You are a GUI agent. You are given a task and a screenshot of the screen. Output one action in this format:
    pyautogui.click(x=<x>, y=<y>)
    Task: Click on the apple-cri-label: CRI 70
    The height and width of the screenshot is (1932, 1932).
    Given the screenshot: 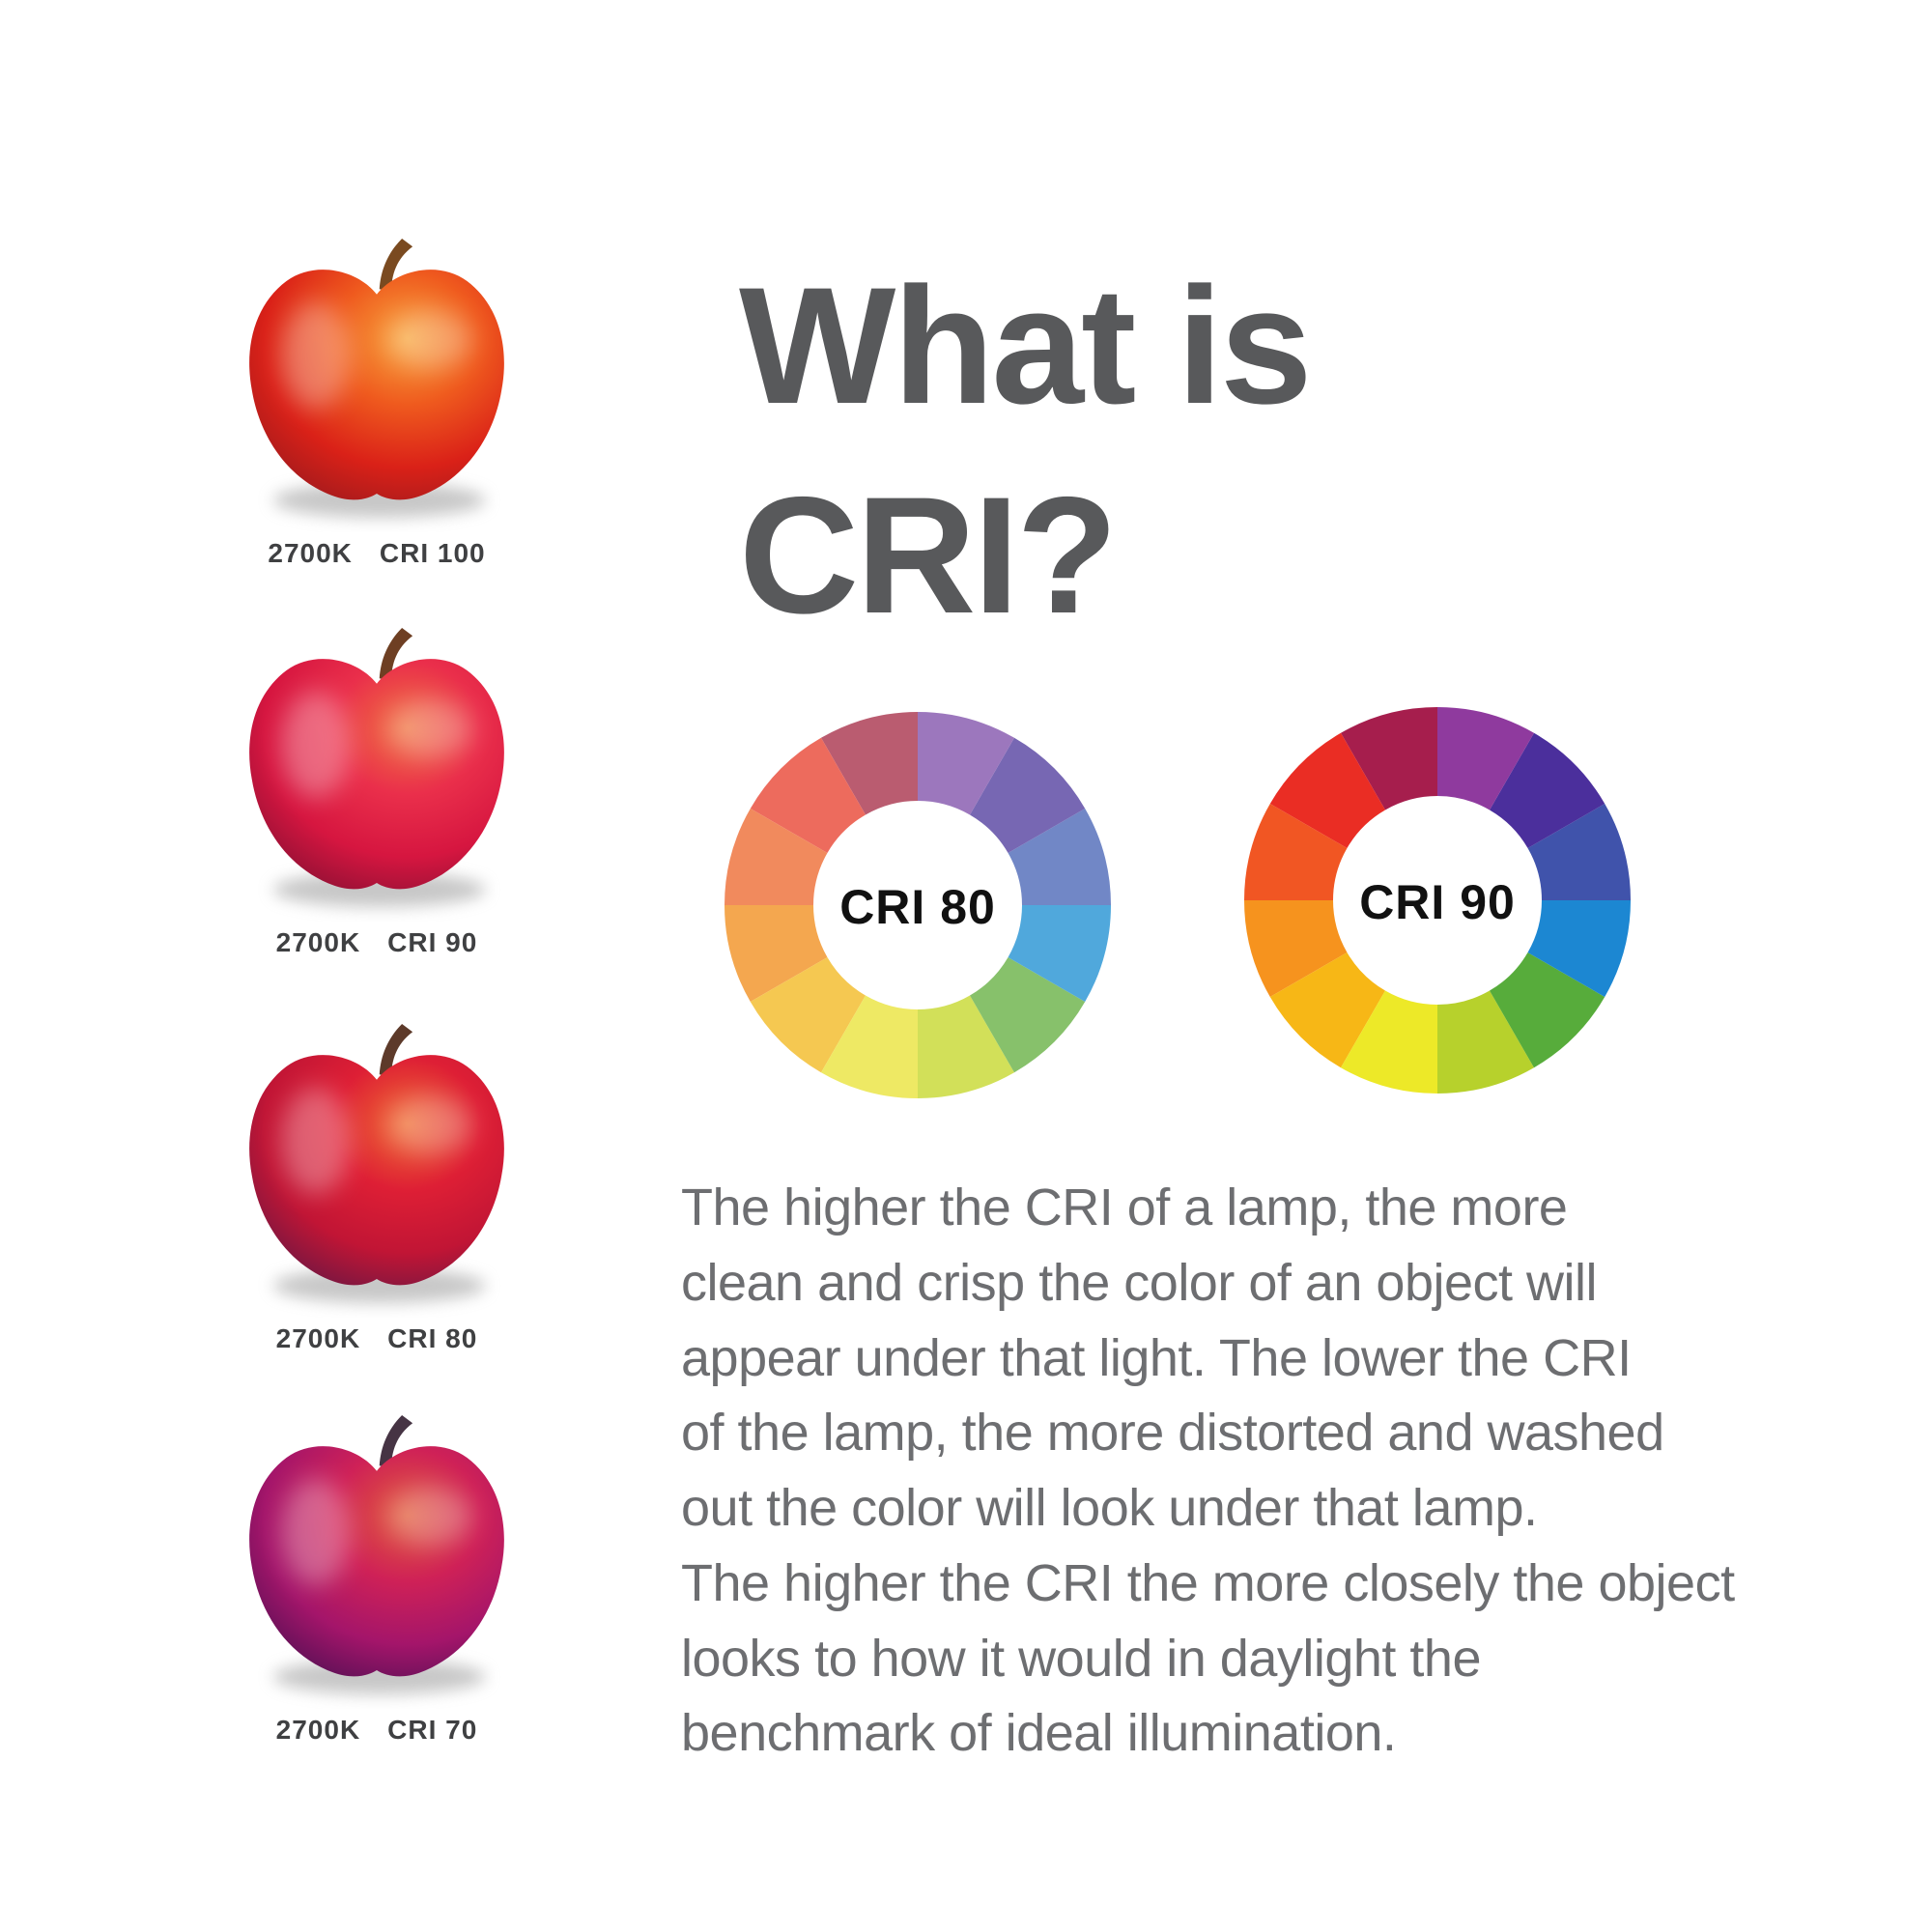 What is the action you would take?
    pyautogui.click(x=432, y=1730)
    